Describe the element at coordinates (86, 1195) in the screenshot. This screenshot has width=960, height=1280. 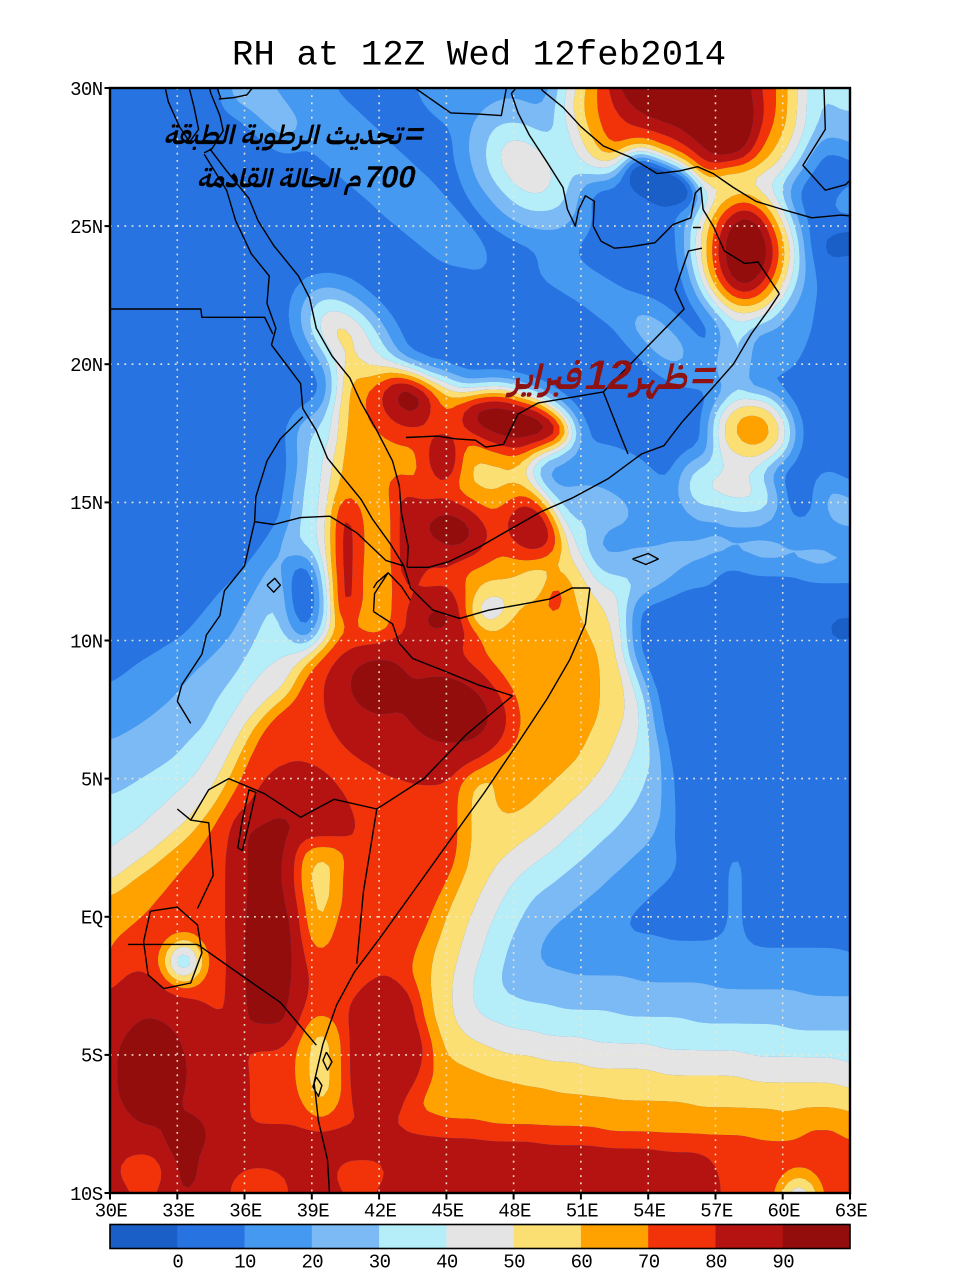
I see `svg-text: 10S` at that location.